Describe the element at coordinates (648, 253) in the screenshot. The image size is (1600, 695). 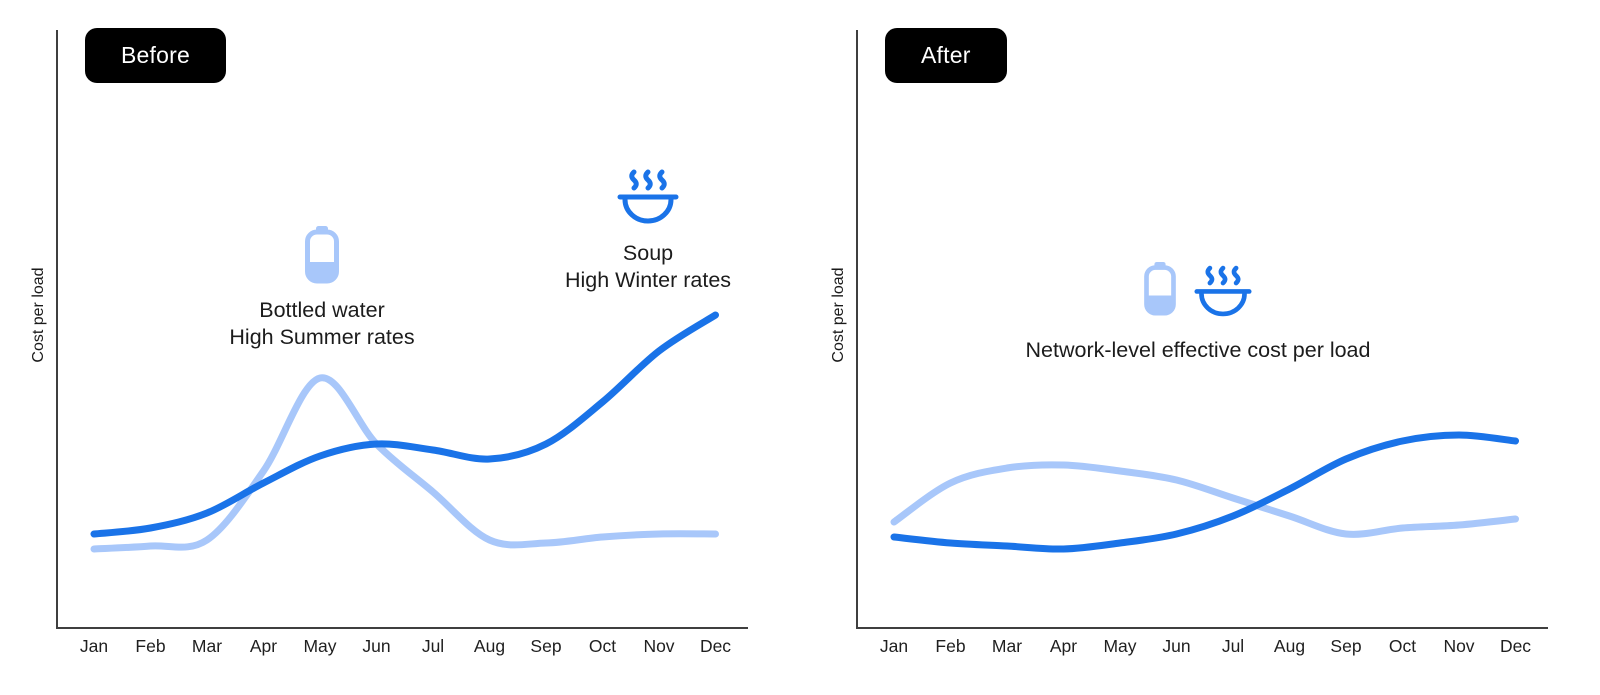
I see `soup-label: Soup` at that location.